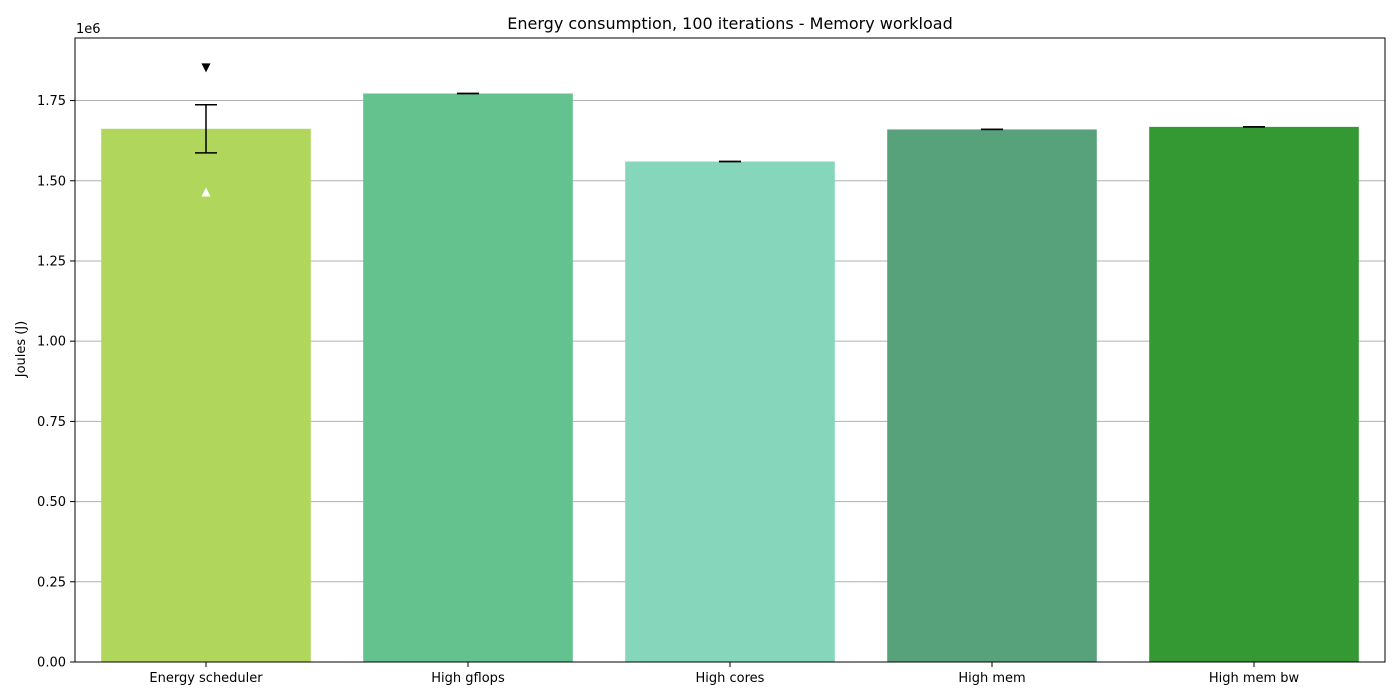  Describe the element at coordinates (206, 68) in the screenshot. I see `max-marker` at that location.